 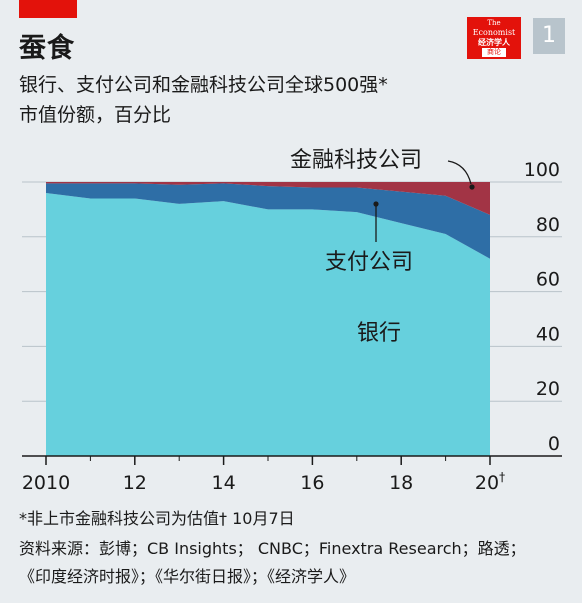 I want to click on chart-number-badge: 1, so click(x=549, y=36).